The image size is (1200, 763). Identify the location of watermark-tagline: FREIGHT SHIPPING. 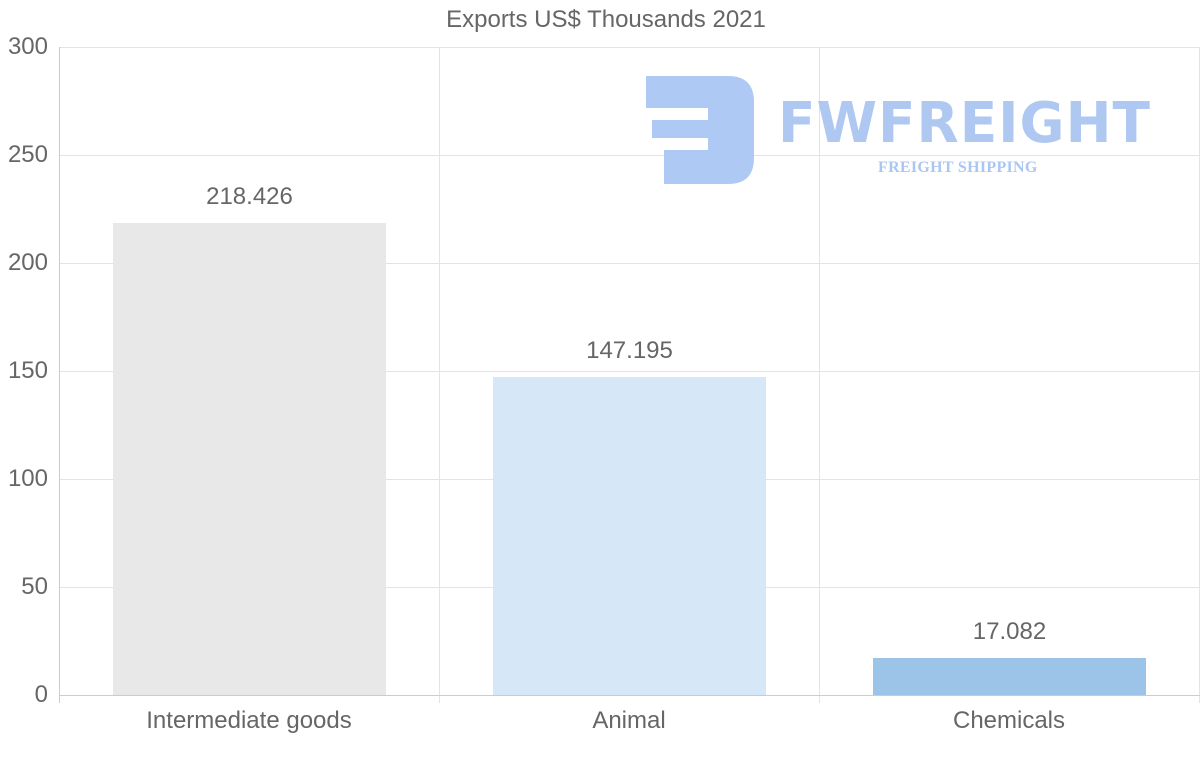
(958, 167).